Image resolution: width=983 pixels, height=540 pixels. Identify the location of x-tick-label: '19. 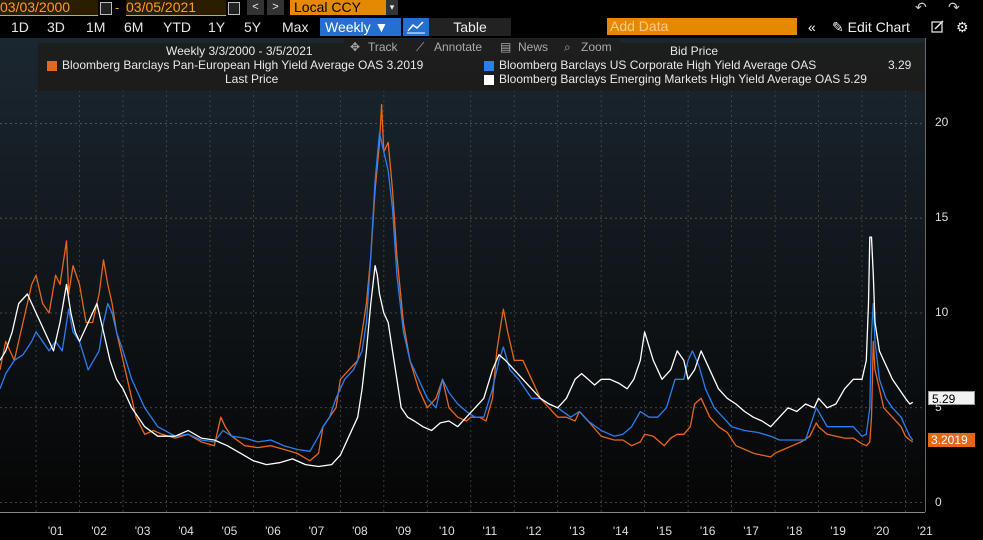
(838, 531).